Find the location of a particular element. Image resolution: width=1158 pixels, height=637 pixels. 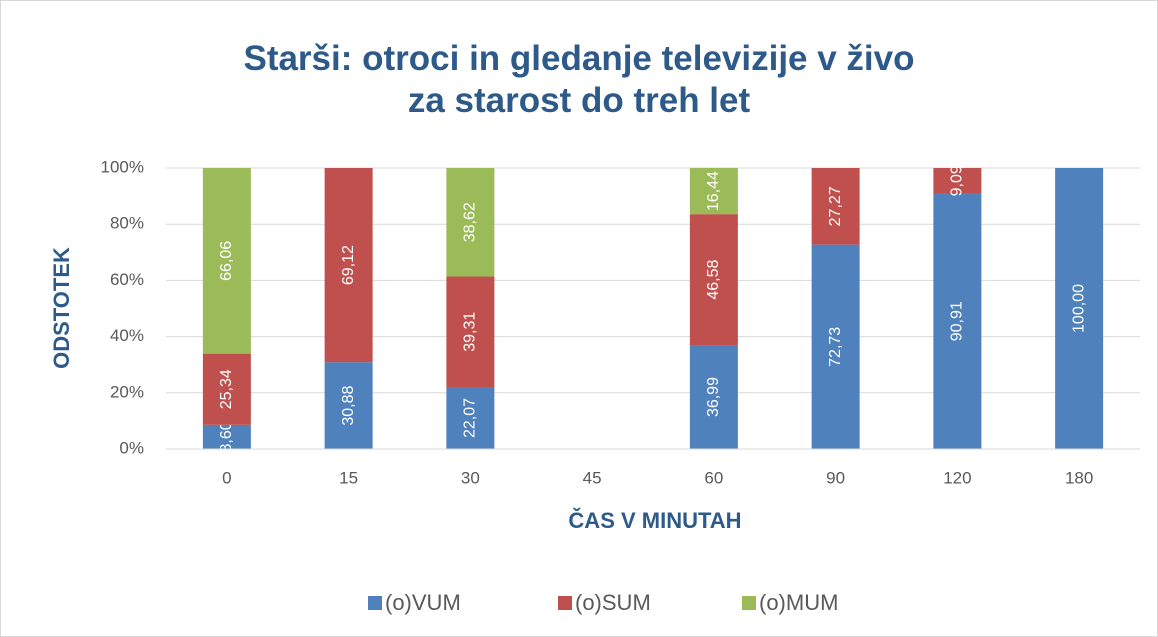

data-label: 16,44 is located at coordinates (713, 191).